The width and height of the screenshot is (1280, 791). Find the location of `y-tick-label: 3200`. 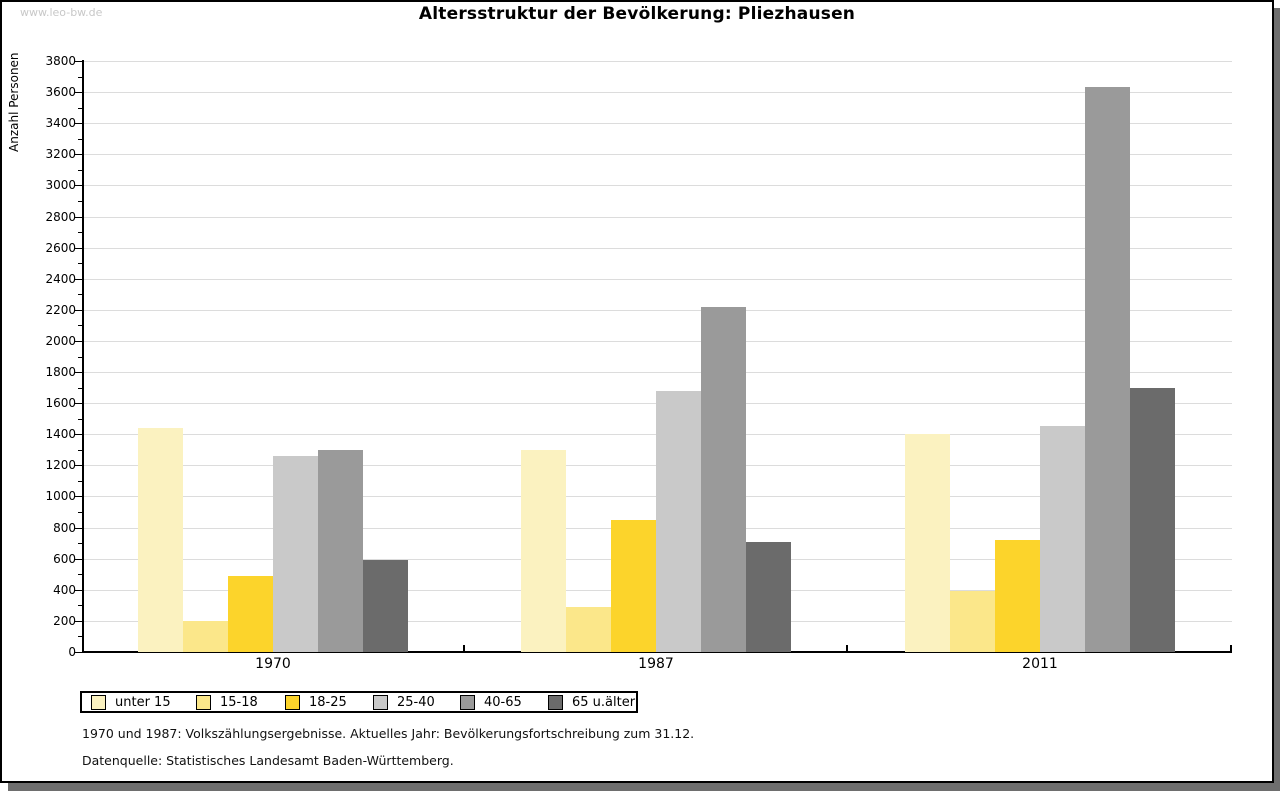

y-tick-label: 3200 is located at coordinates (60, 154).